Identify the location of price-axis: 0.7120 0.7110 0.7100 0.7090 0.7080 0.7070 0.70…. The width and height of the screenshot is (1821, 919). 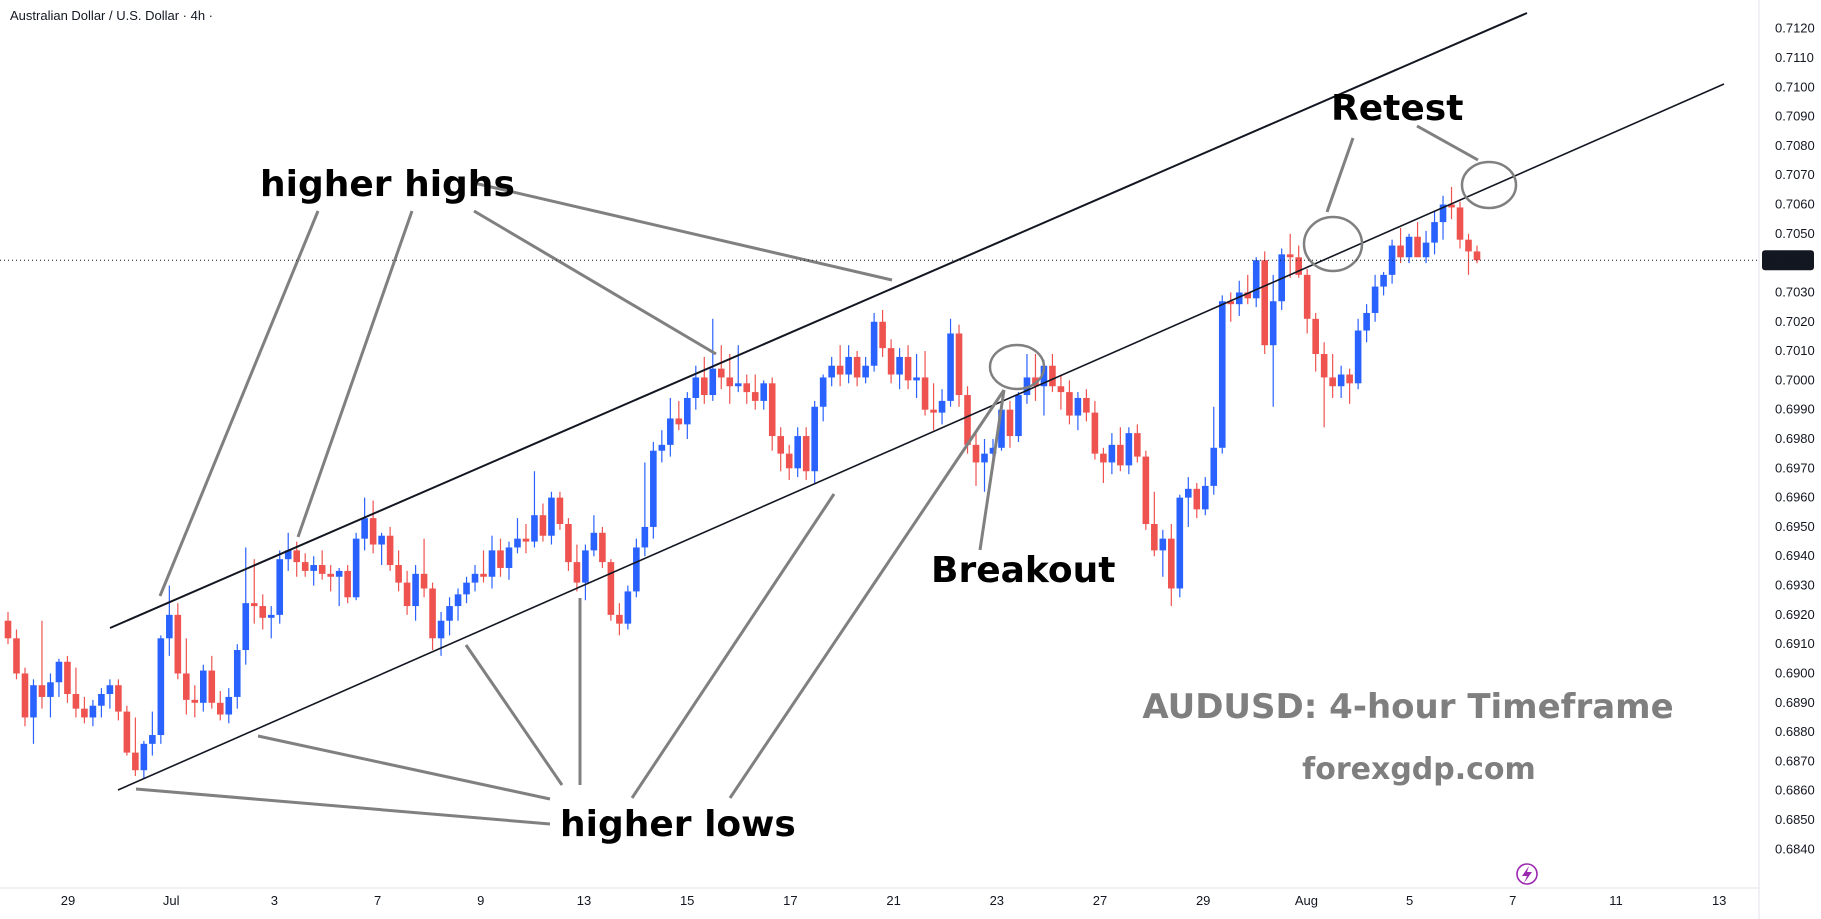
(1795, 439).